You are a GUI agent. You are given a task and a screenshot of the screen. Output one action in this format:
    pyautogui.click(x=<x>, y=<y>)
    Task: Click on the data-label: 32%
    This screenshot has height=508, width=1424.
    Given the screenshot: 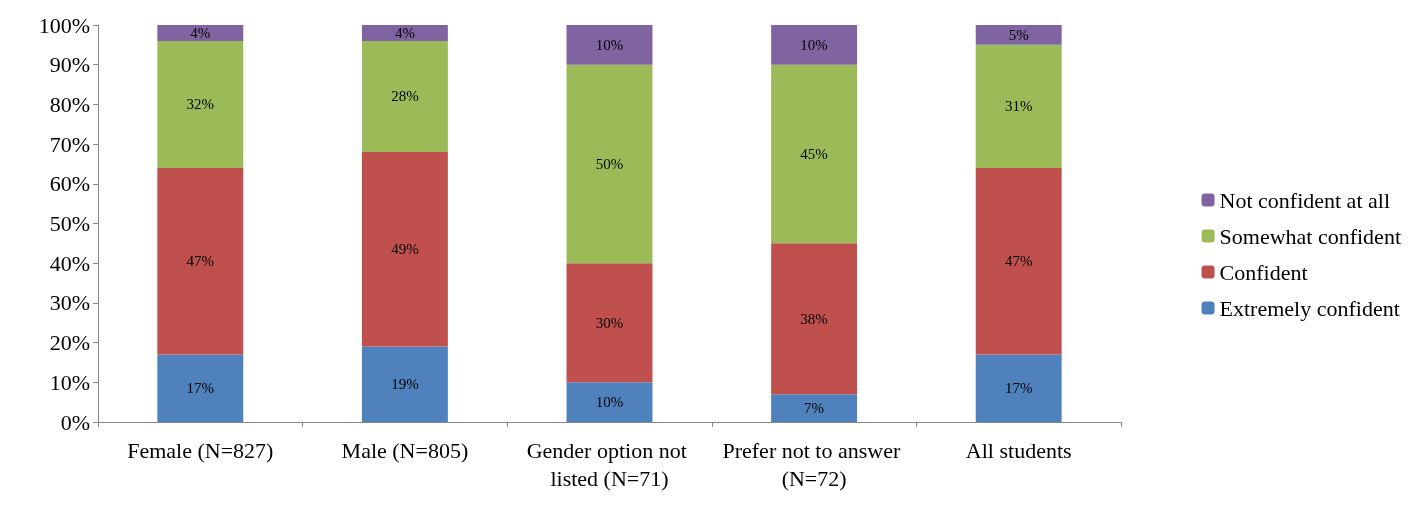 What is the action you would take?
    pyautogui.click(x=200, y=104)
    